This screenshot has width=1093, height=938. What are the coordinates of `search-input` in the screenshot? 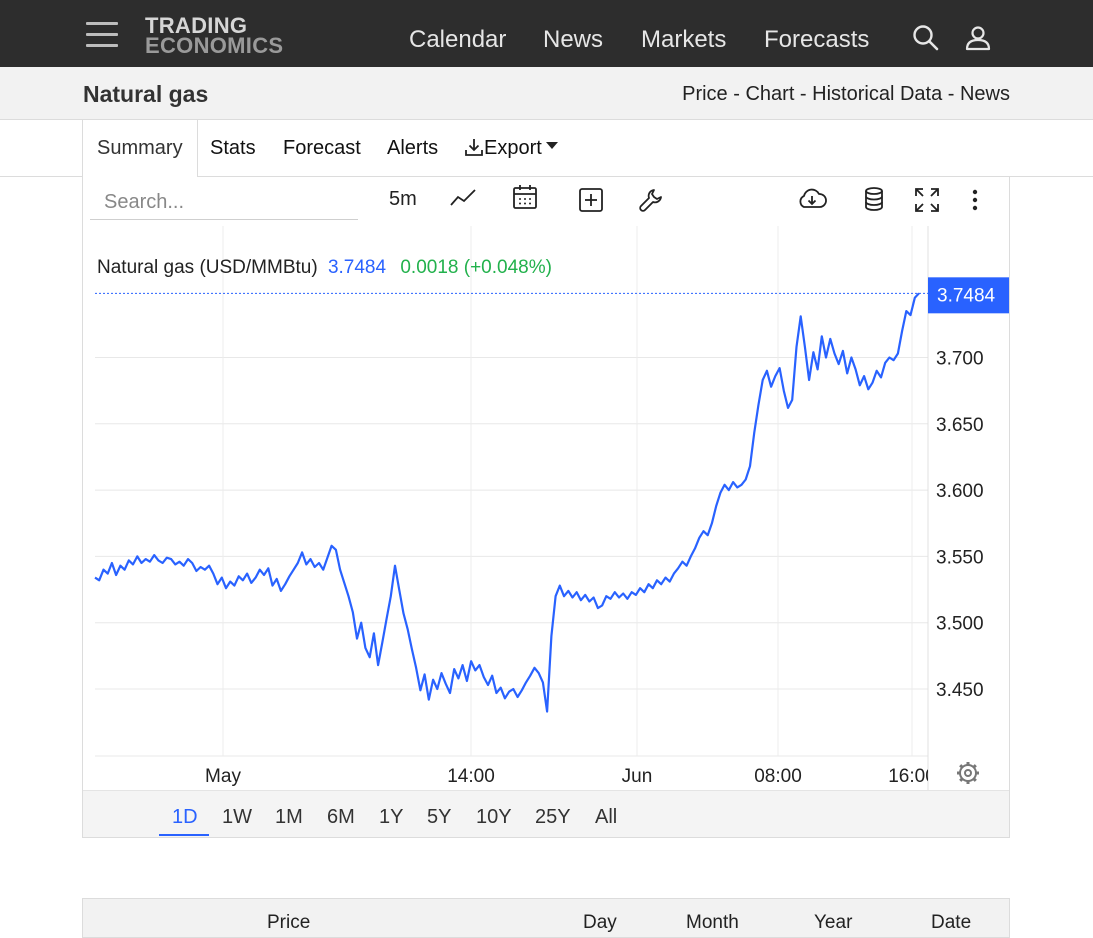 It's located at (224, 203).